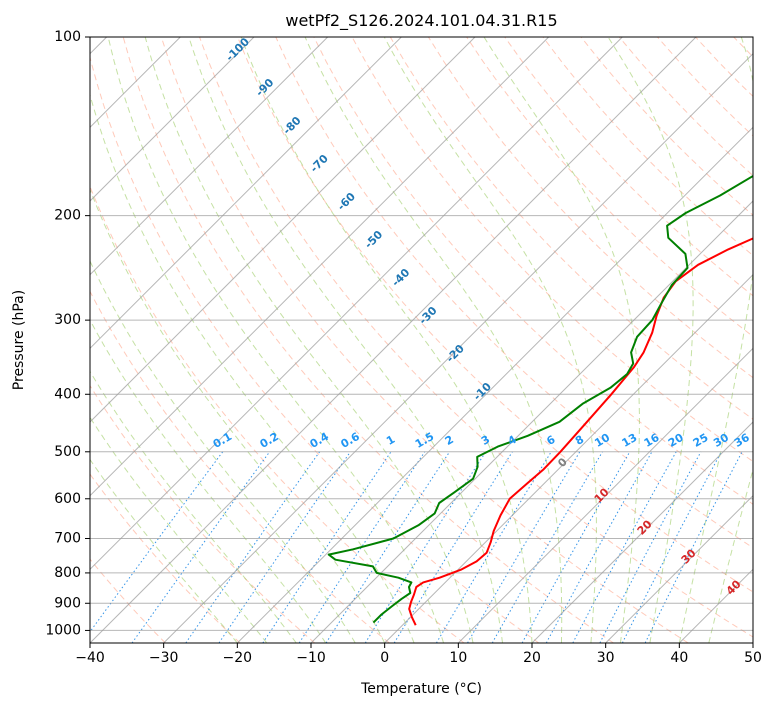  What do you see at coordinates (384, 658) in the screenshot?
I see `x-tick-label: 0` at bounding box center [384, 658].